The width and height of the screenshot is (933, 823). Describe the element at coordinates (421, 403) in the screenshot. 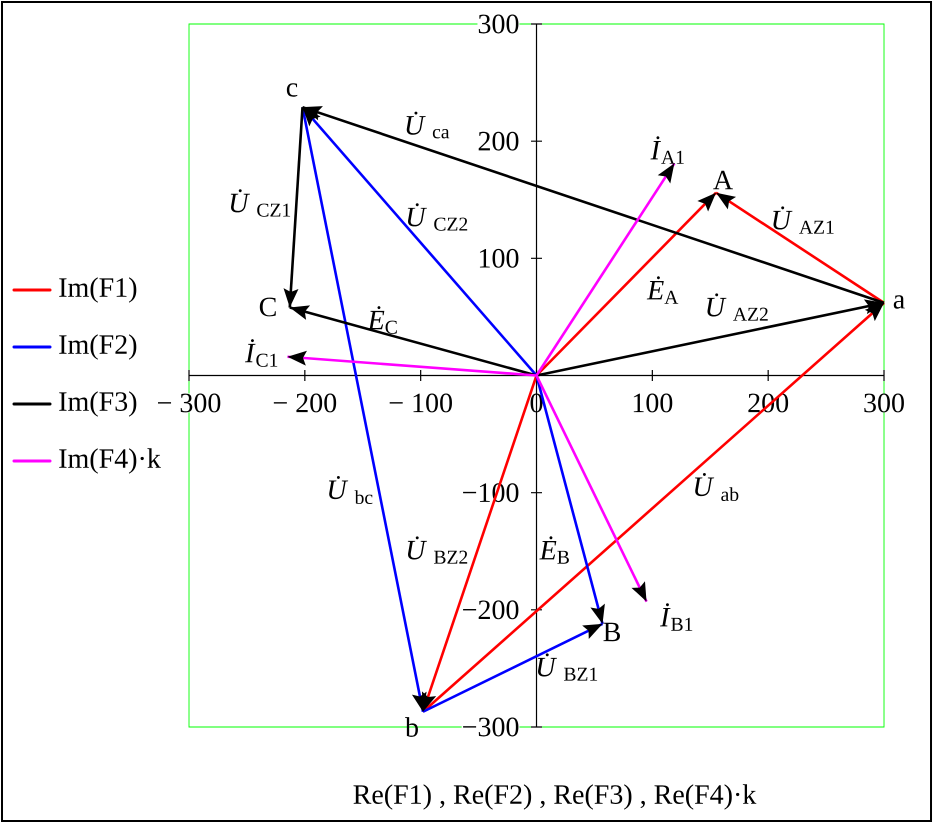

I see `x-tick-label: − 100` at that location.